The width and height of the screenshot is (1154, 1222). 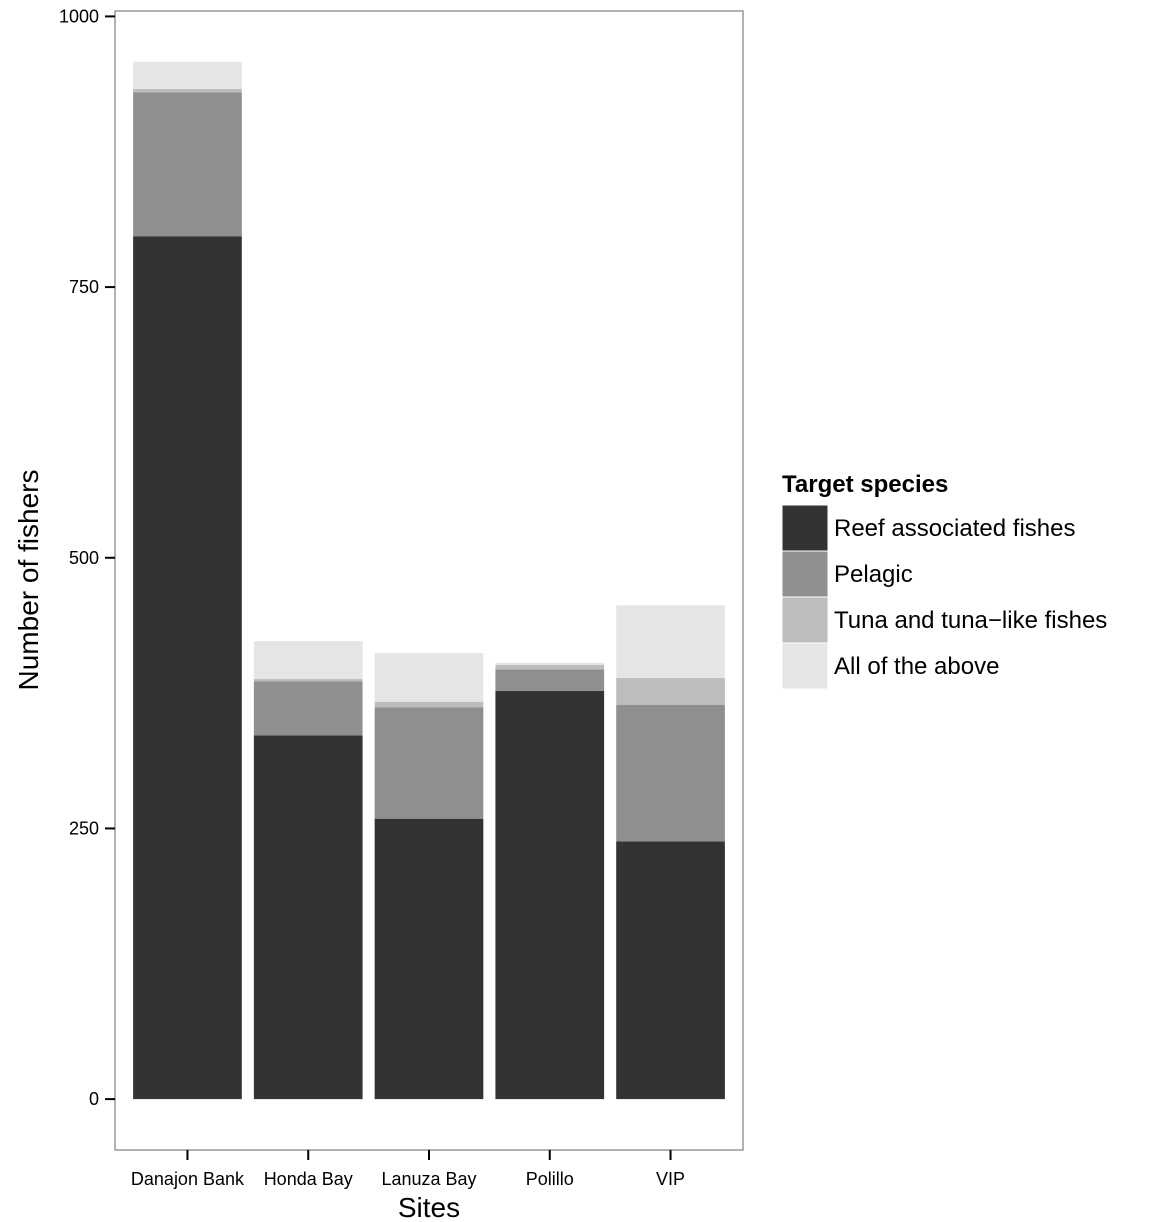 What do you see at coordinates (954, 528) in the screenshot?
I see `legend-label: Reef associated fishes` at bounding box center [954, 528].